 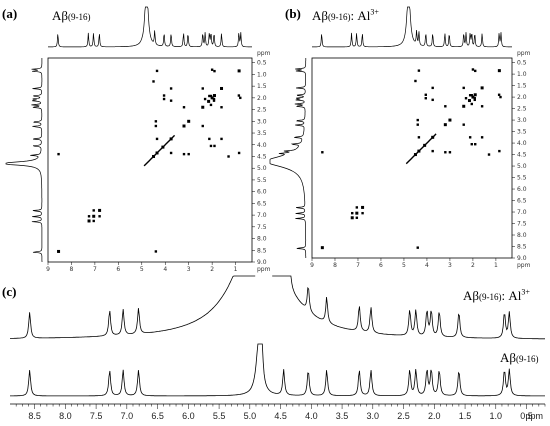 What do you see at coordinates (10, 13) in the screenshot?
I see `panel-a-letter: (a)` at bounding box center [10, 13].